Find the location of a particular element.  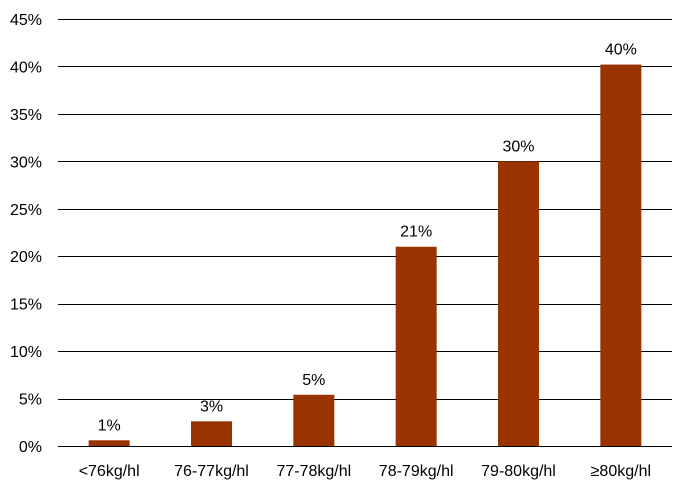

x-tick-label: 79-80kg/hl is located at coordinates (518, 471).